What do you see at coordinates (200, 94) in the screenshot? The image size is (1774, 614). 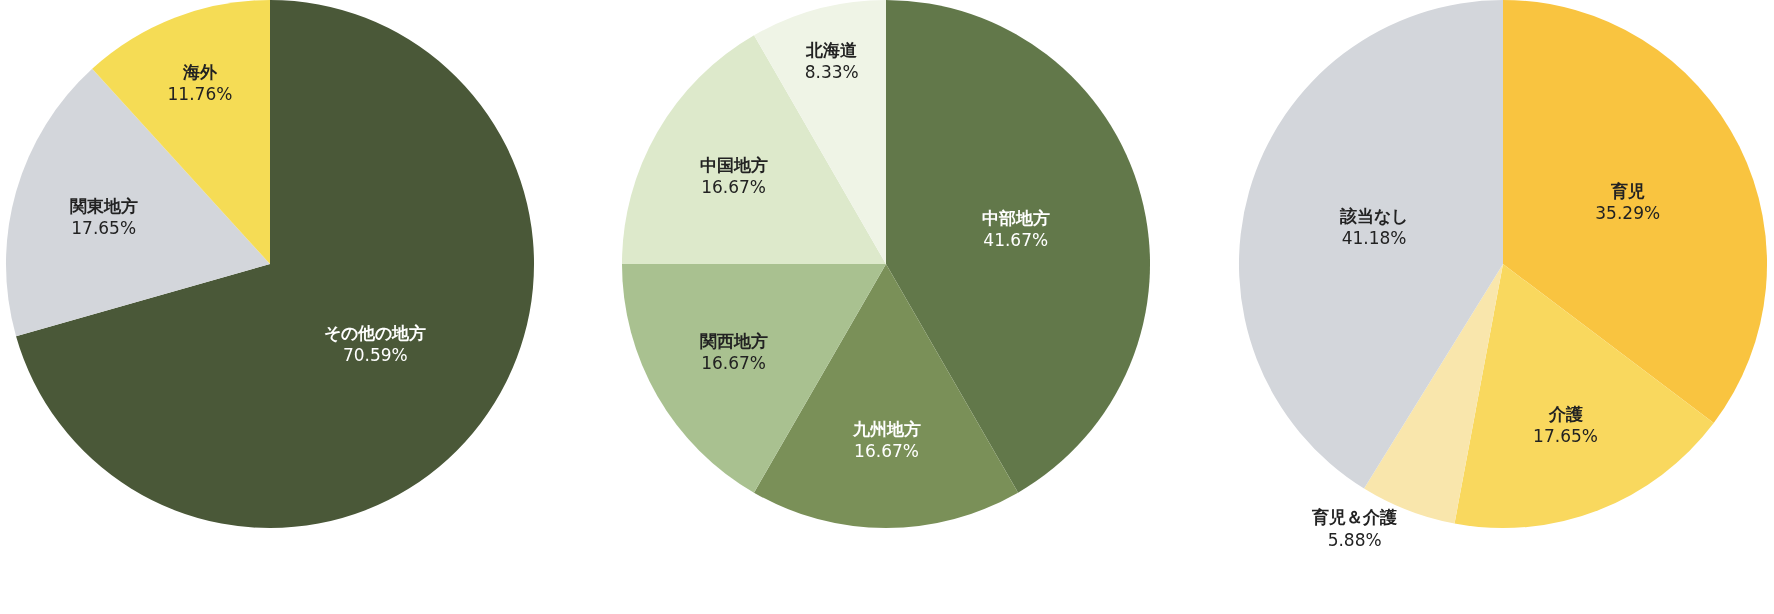 I see `data-label: 11.76%` at bounding box center [200, 94].